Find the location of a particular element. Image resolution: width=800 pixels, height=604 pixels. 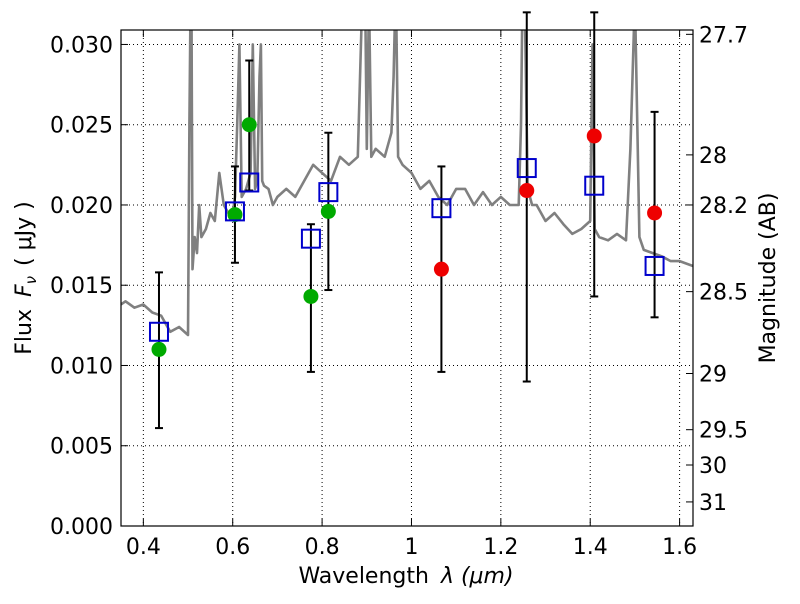

y-tick-label: 0.020 is located at coordinates (81, 206).